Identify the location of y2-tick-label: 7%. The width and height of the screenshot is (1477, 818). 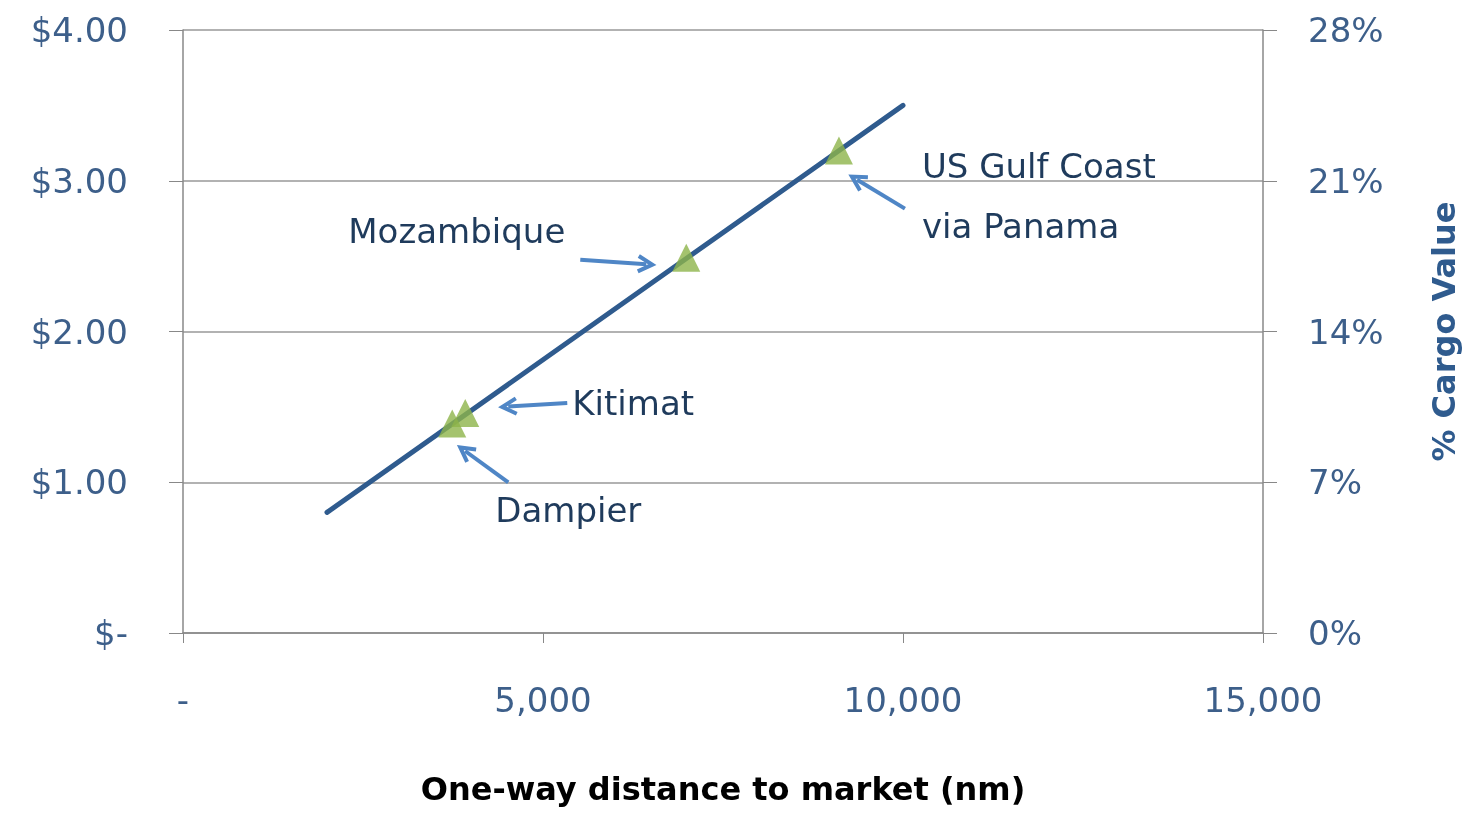
(1335, 482).